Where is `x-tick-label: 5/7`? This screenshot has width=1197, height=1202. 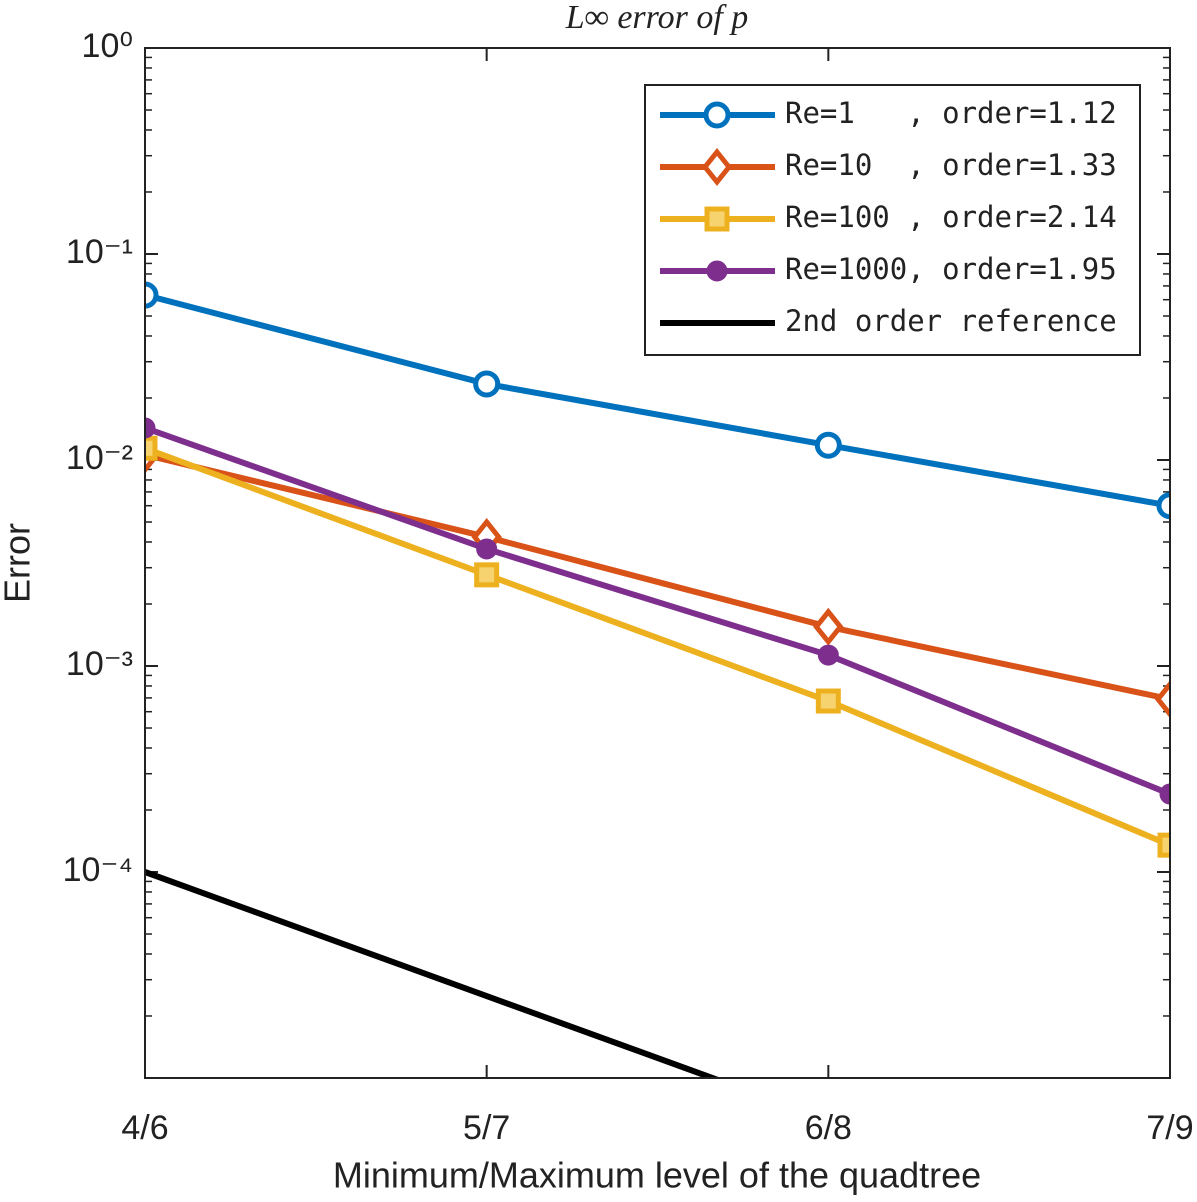 x-tick-label: 5/7 is located at coordinates (486, 1128).